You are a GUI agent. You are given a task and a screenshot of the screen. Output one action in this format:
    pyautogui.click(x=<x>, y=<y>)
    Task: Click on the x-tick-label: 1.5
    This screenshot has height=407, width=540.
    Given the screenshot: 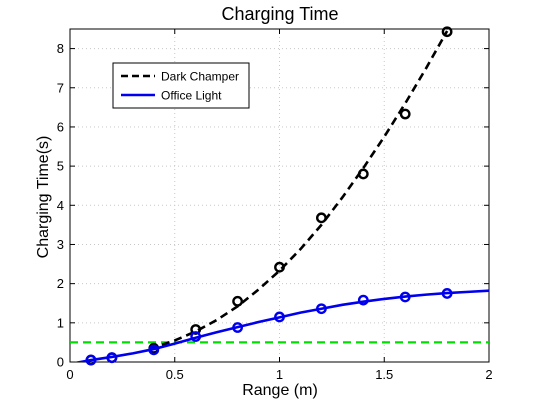 What is the action you would take?
    pyautogui.click(x=384, y=374)
    